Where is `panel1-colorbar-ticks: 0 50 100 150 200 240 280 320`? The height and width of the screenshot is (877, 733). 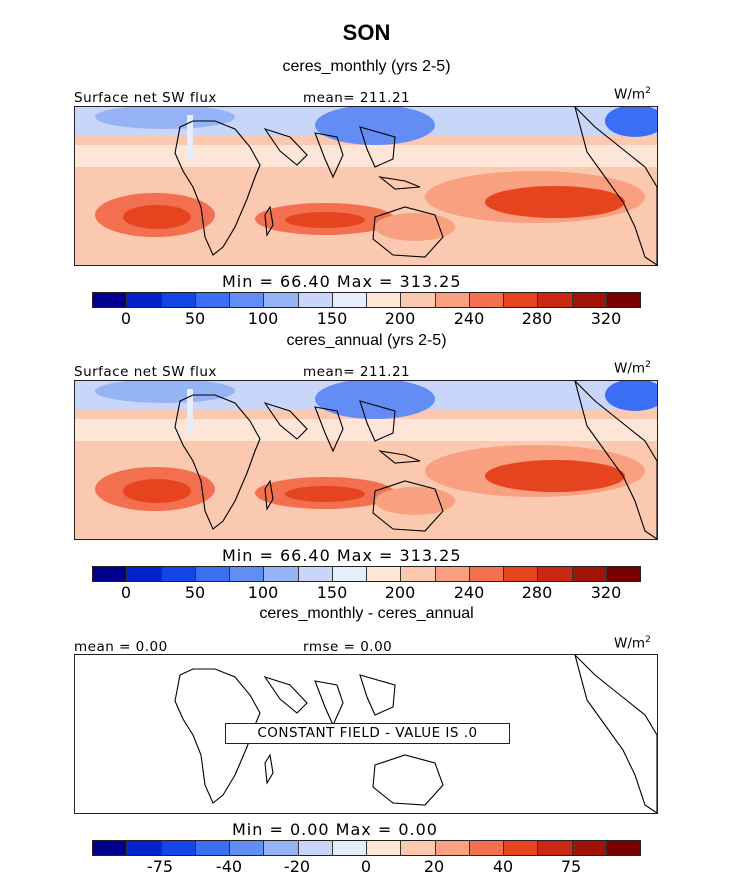
panel1-colorbar-ticks: 0 50 100 150 200 240 280 320 is located at coordinates (366, 319).